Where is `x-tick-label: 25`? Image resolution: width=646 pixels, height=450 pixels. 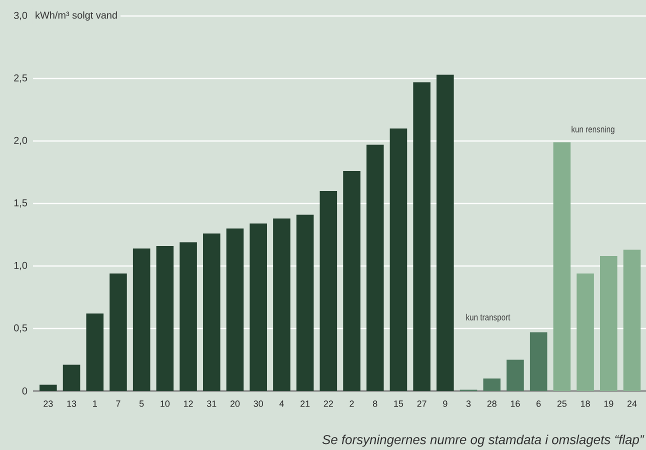
x-tick-label: 25 is located at coordinates (562, 403).